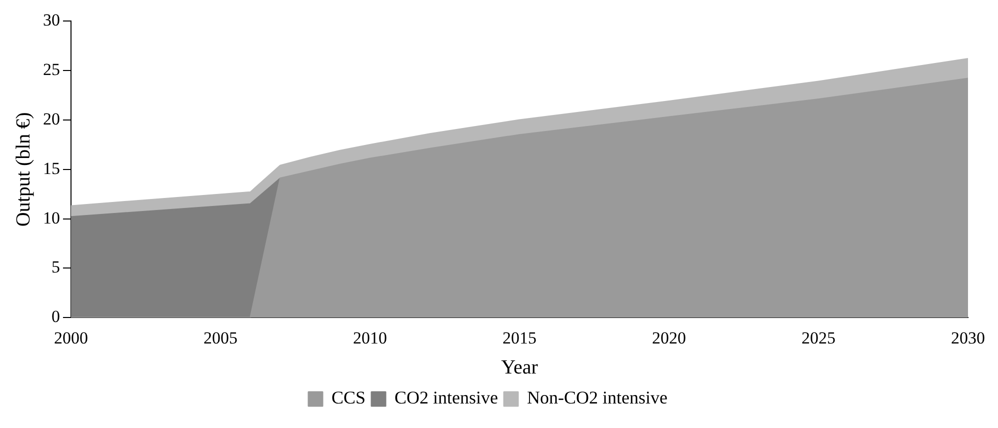 The image size is (998, 428). I want to click on y-tick-label: 10, so click(51, 218).